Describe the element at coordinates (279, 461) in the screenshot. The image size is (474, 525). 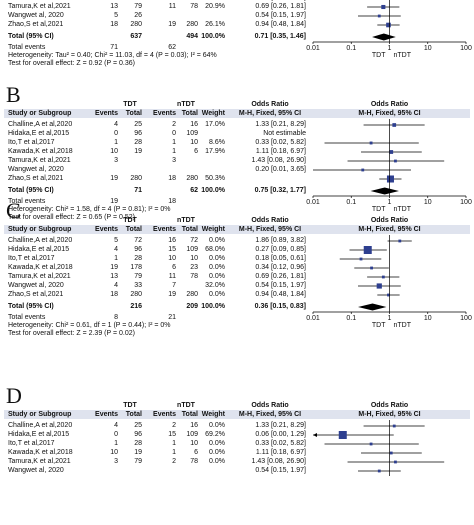
I see `odds-ratio-ci: 1.43 [0.08, 26.90]` at that location.